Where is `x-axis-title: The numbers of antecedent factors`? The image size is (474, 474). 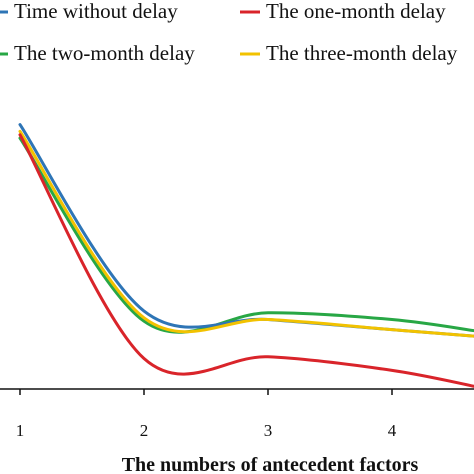 x-axis-title: The numbers of antecedent factors is located at coordinates (270, 464).